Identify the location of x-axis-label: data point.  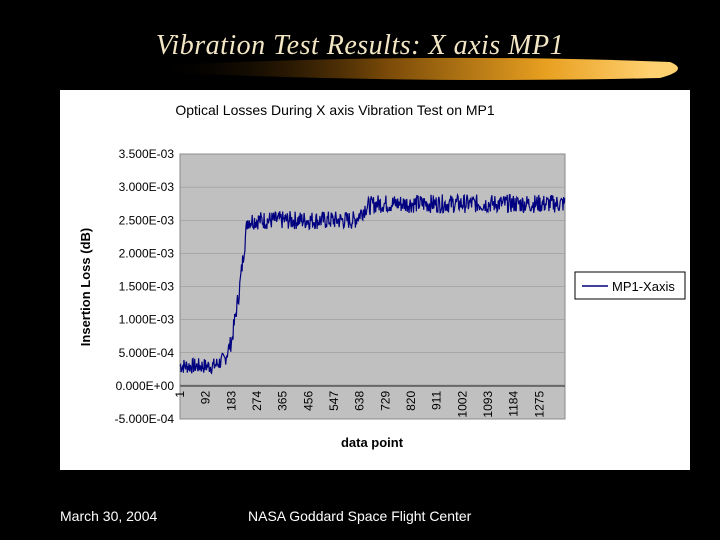
(372, 442).